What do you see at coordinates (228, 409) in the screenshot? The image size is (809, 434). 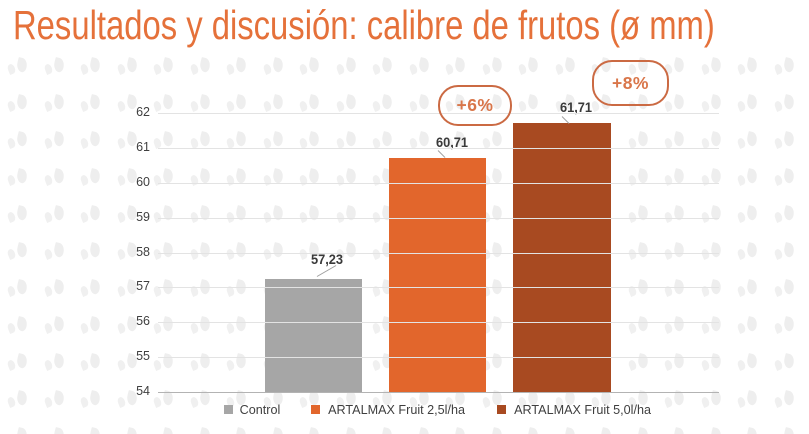 I see `legend-marker-control` at bounding box center [228, 409].